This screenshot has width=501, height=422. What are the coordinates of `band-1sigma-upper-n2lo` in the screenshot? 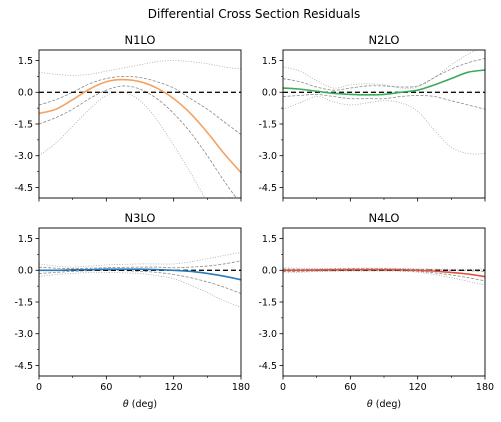 It's located at (384, 74).